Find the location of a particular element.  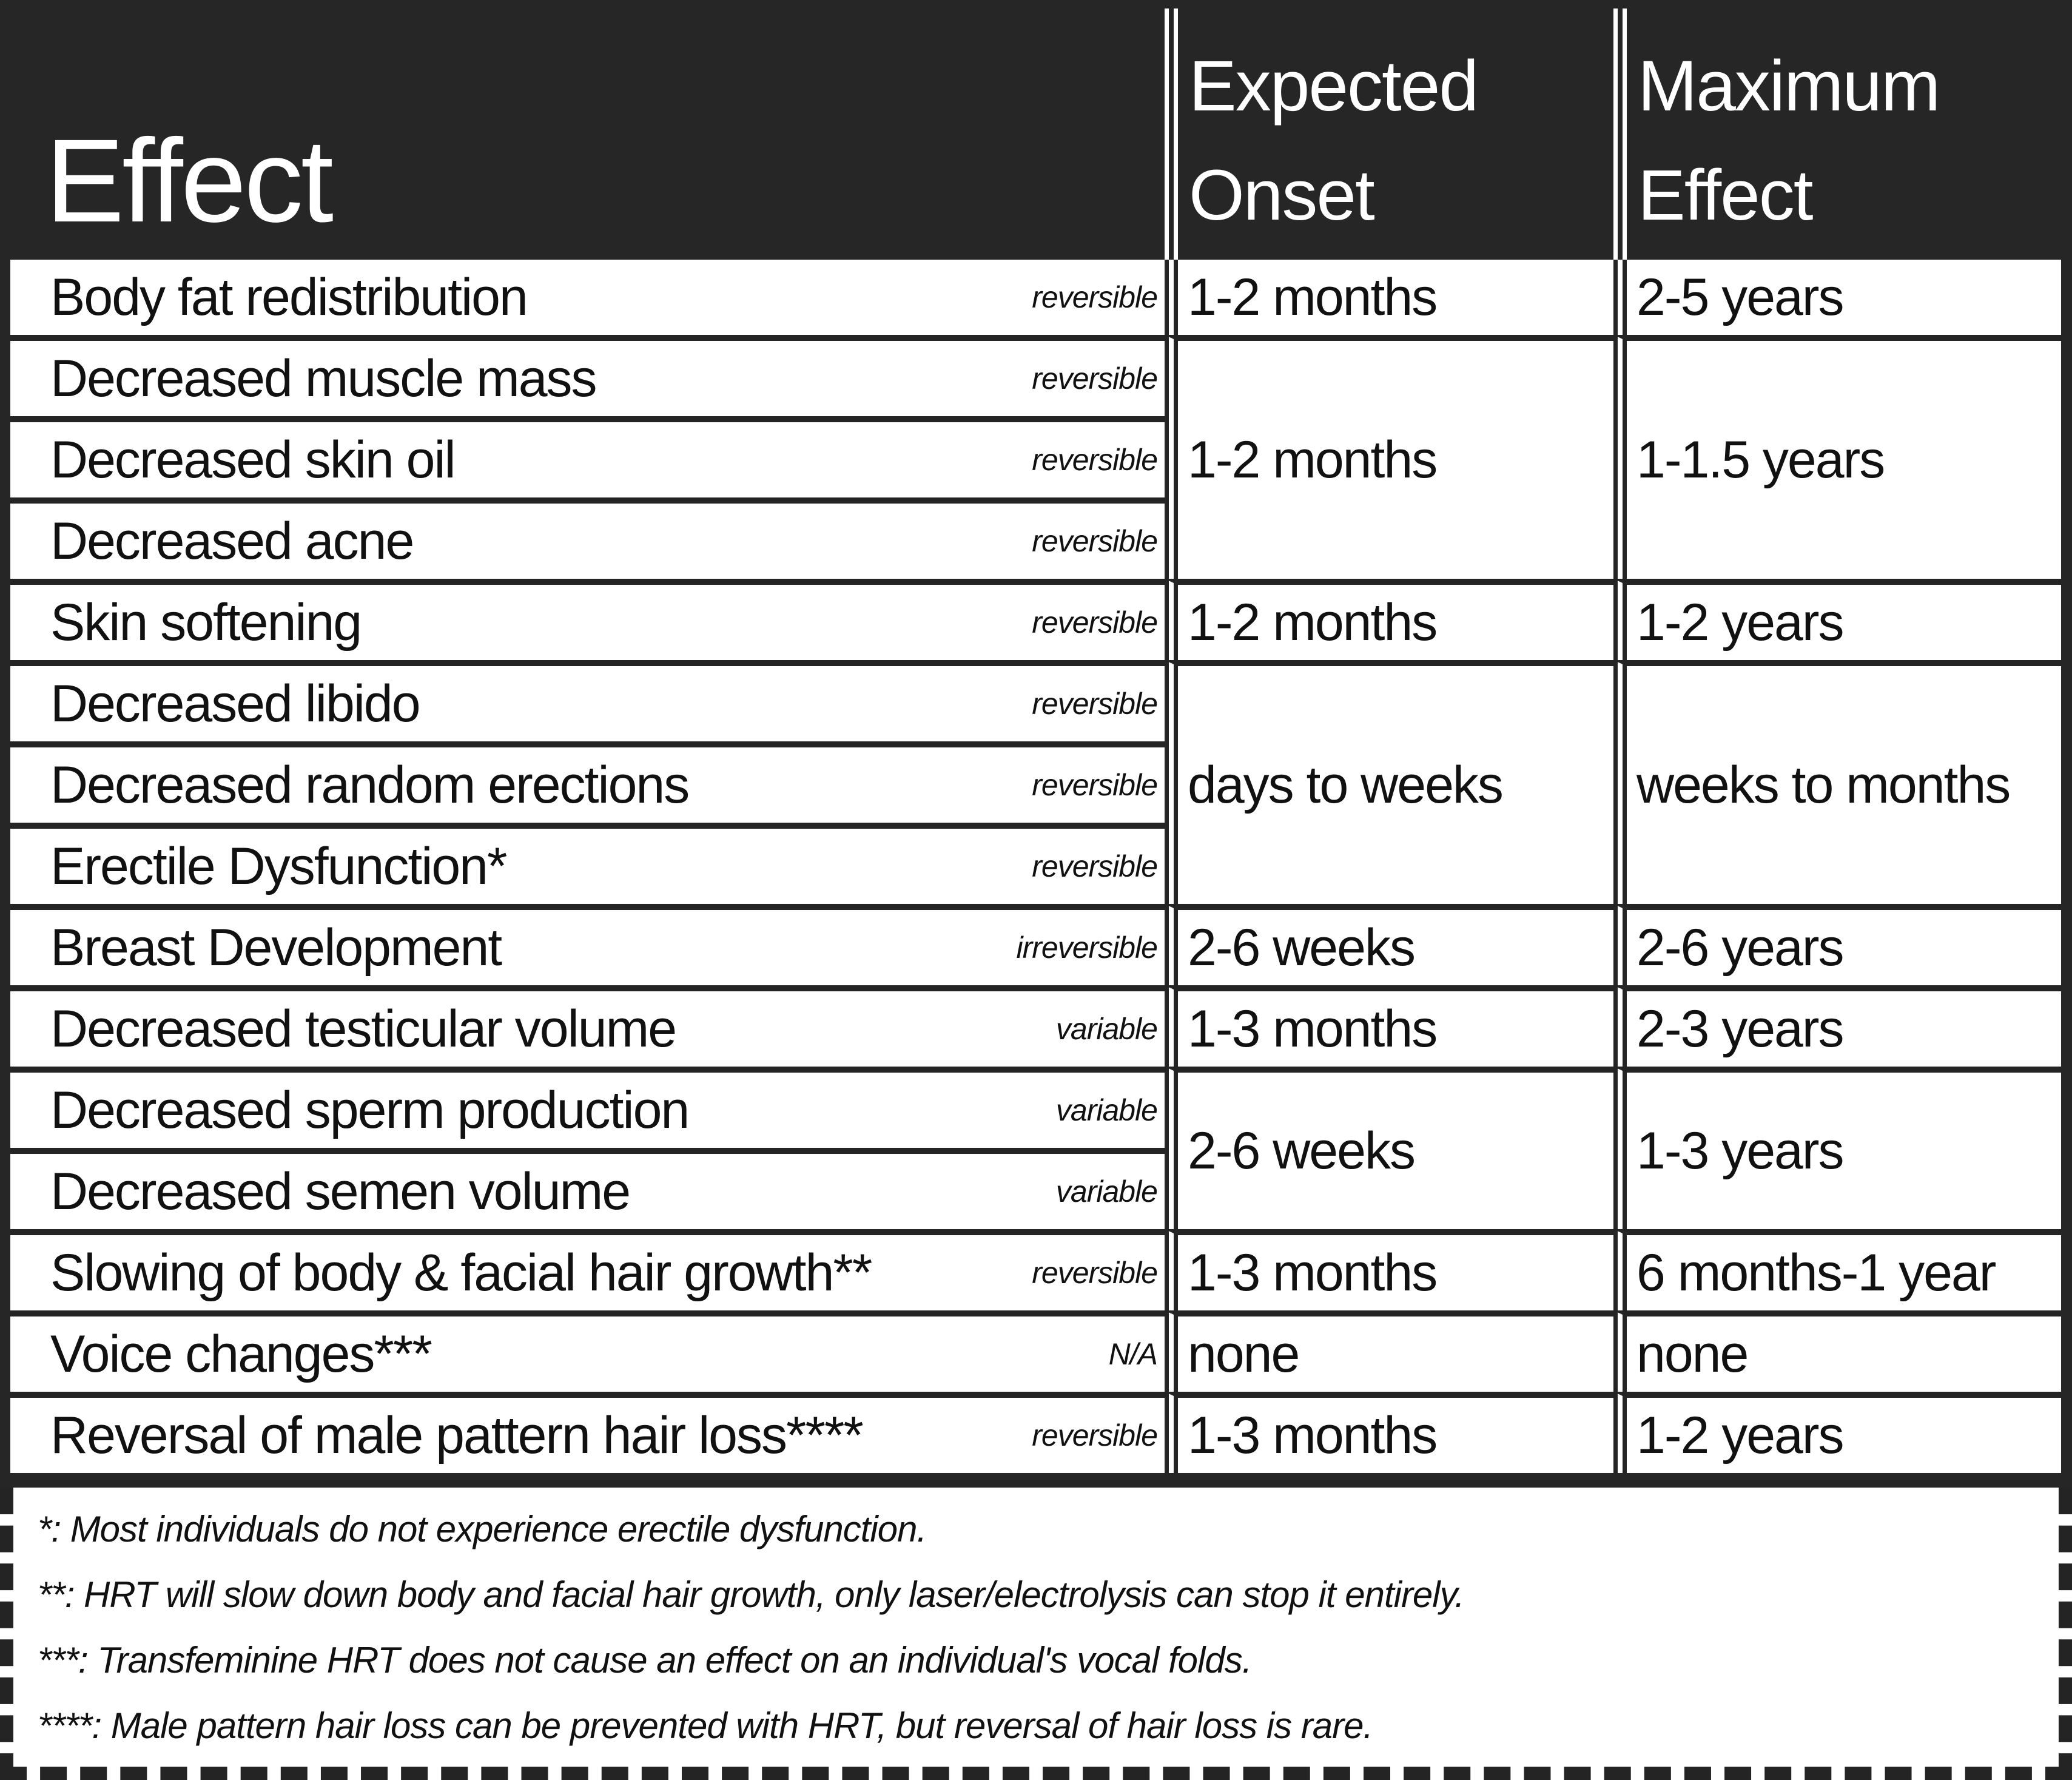

max-effect-cell: none is located at coordinates (1837, 1351).